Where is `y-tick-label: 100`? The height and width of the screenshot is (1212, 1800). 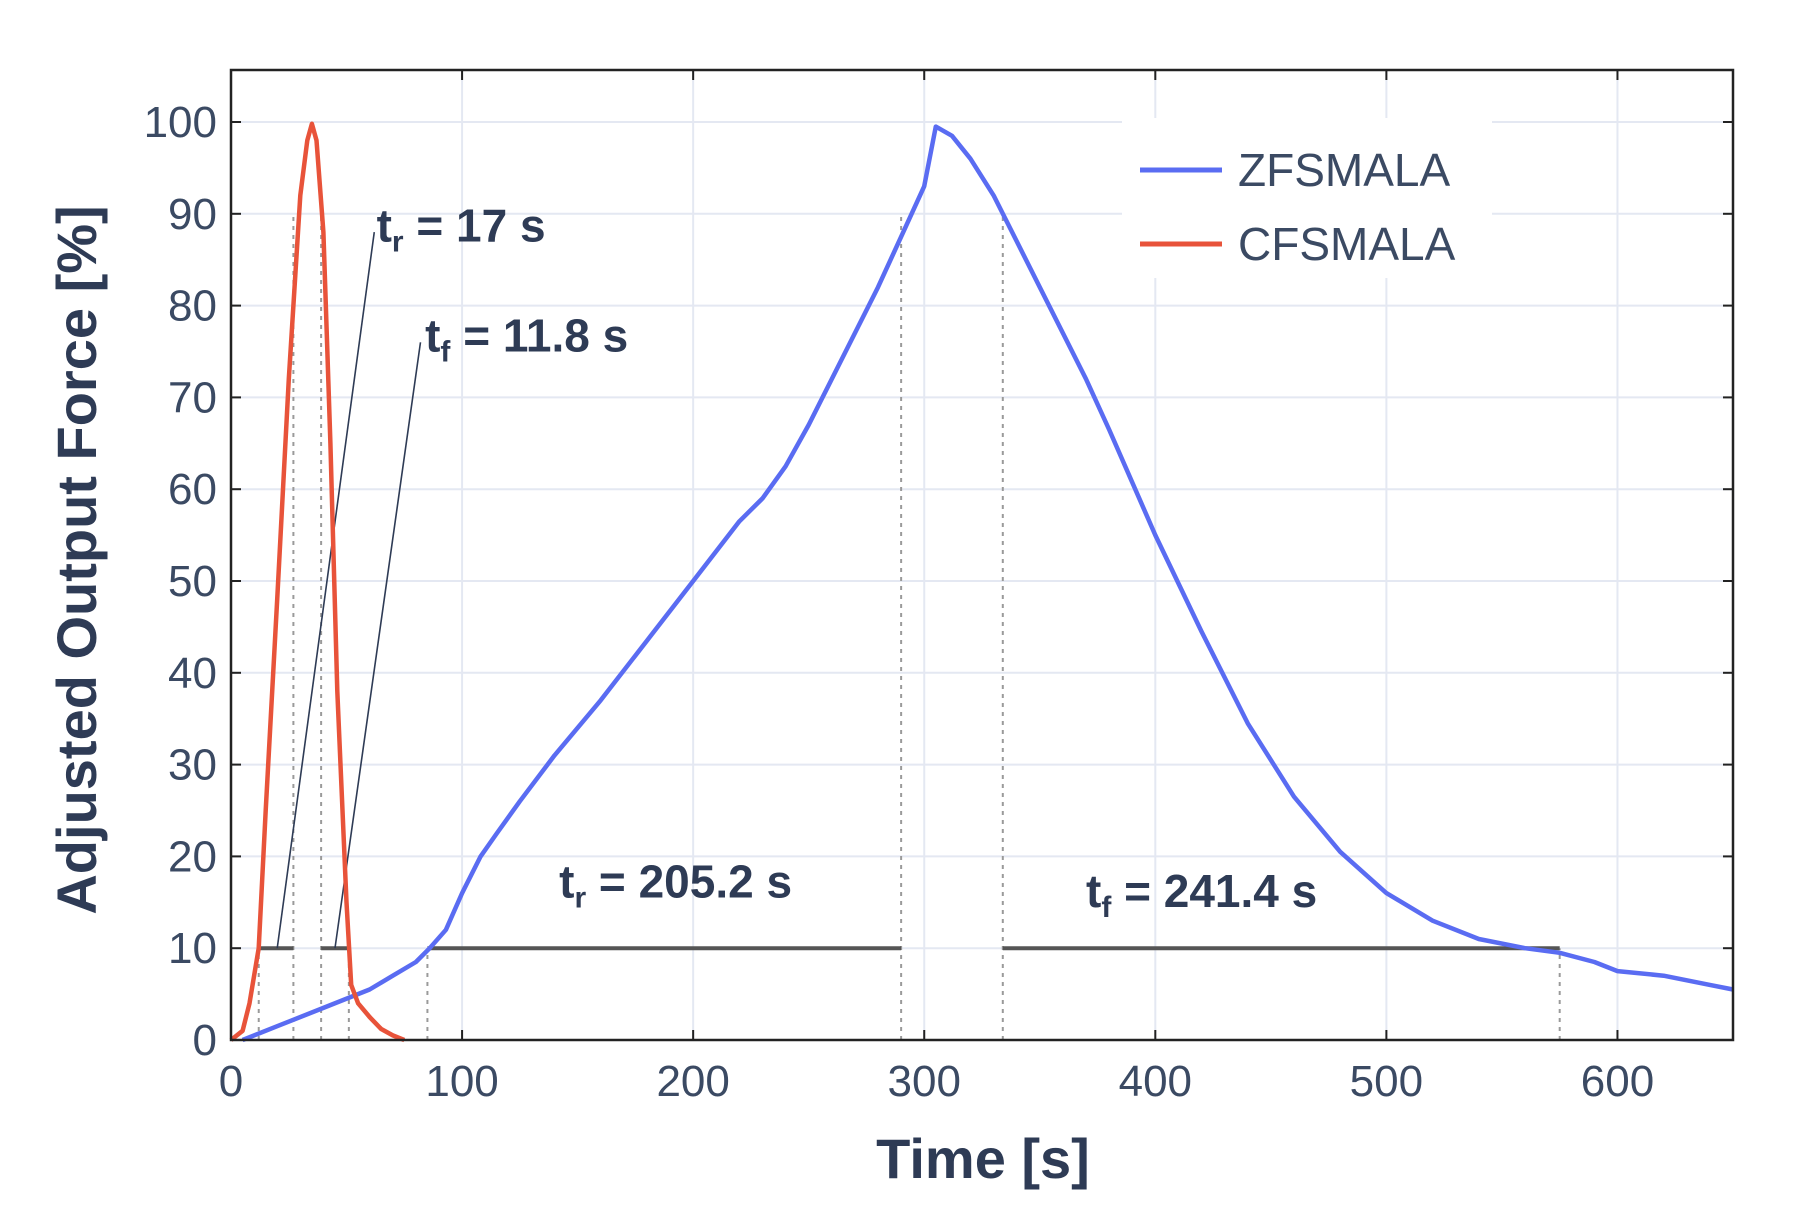
y-tick-label: 100 is located at coordinates (180, 122).